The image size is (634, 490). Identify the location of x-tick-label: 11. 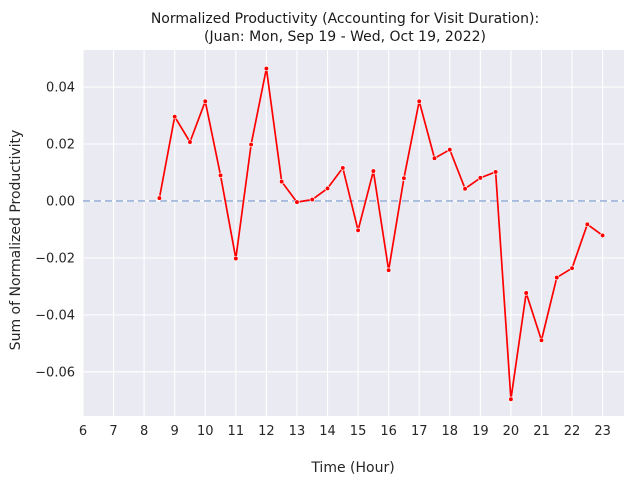
(236, 431).